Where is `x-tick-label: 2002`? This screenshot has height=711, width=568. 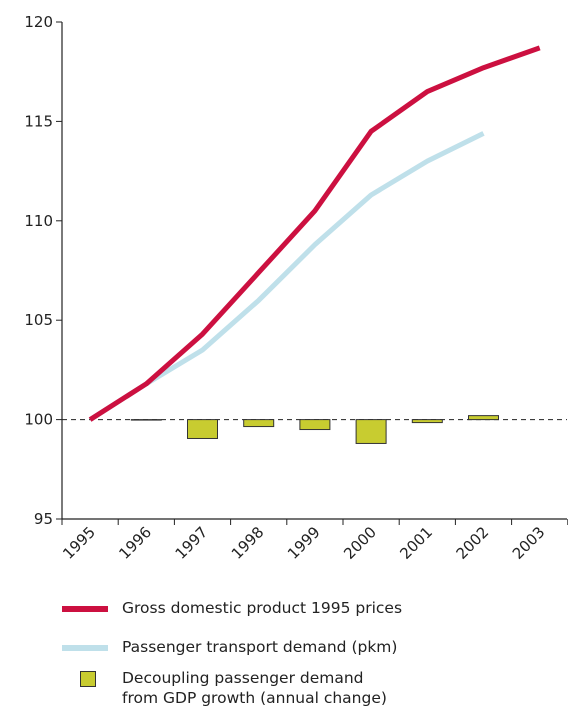
x-tick-label: 2002 is located at coordinates (473, 543).